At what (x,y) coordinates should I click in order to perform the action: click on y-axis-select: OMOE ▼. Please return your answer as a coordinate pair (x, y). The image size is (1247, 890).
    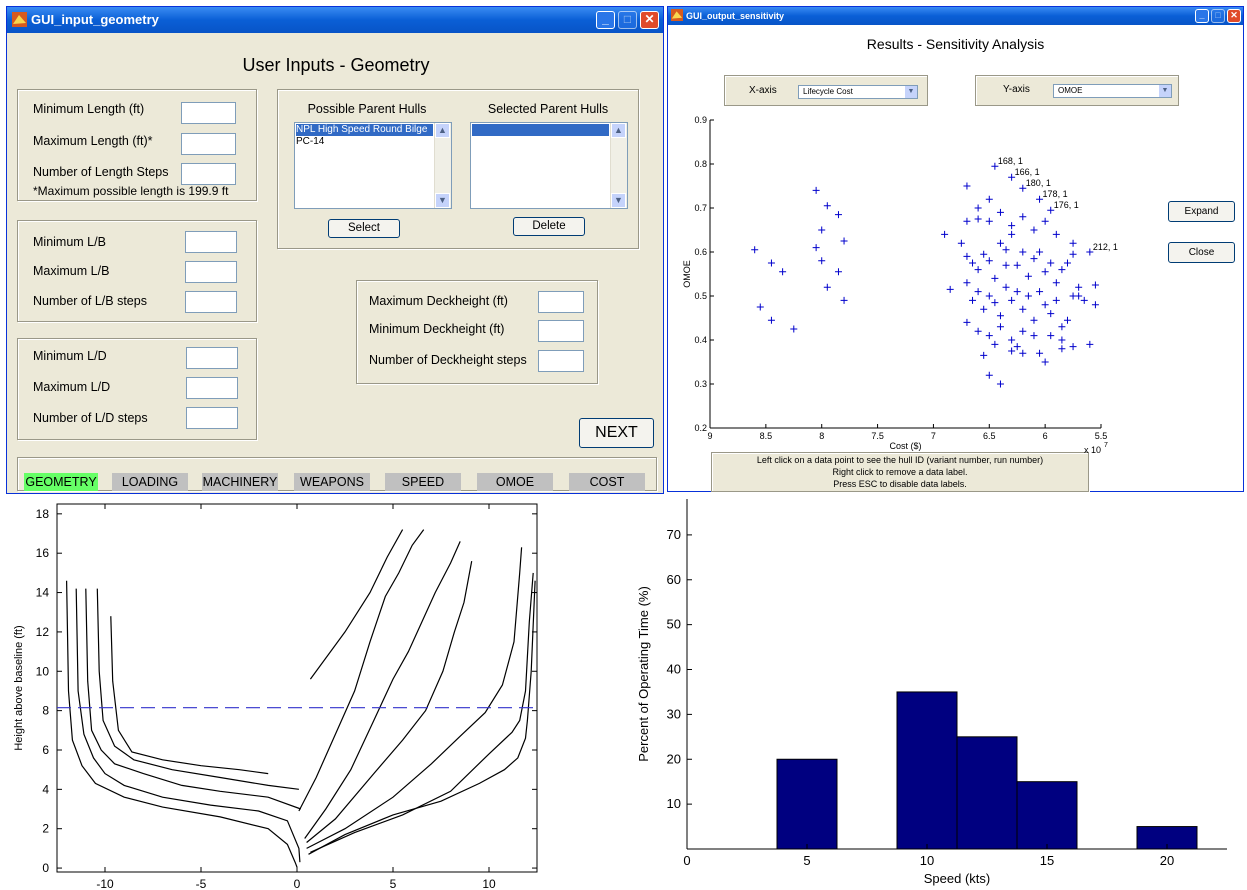
    Looking at the image, I should click on (1112, 91).